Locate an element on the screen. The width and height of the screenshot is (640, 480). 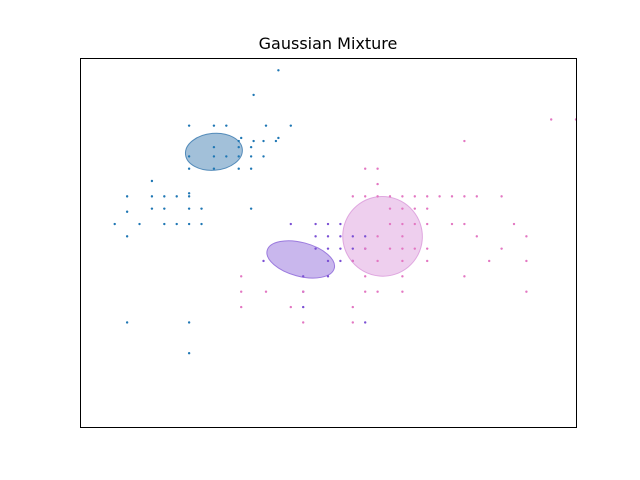
ellipse-layer is located at coordinates (303, 205).